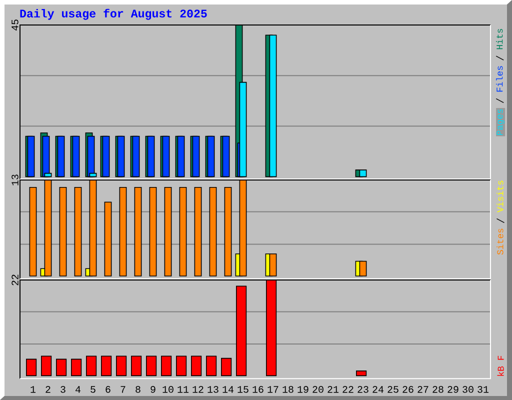 The height and width of the screenshot is (400, 512). Describe the element at coordinates (453, 389) in the screenshot. I see `x-tick-label: 29` at that location.